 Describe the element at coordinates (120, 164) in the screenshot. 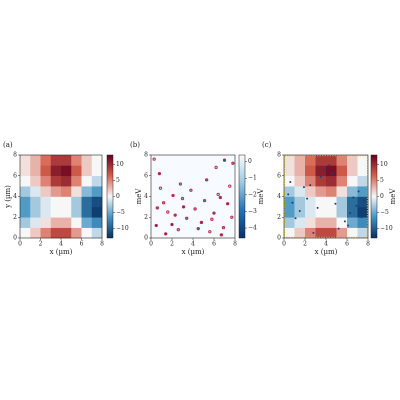

I see `colorbar-tick-label: 10` at that location.